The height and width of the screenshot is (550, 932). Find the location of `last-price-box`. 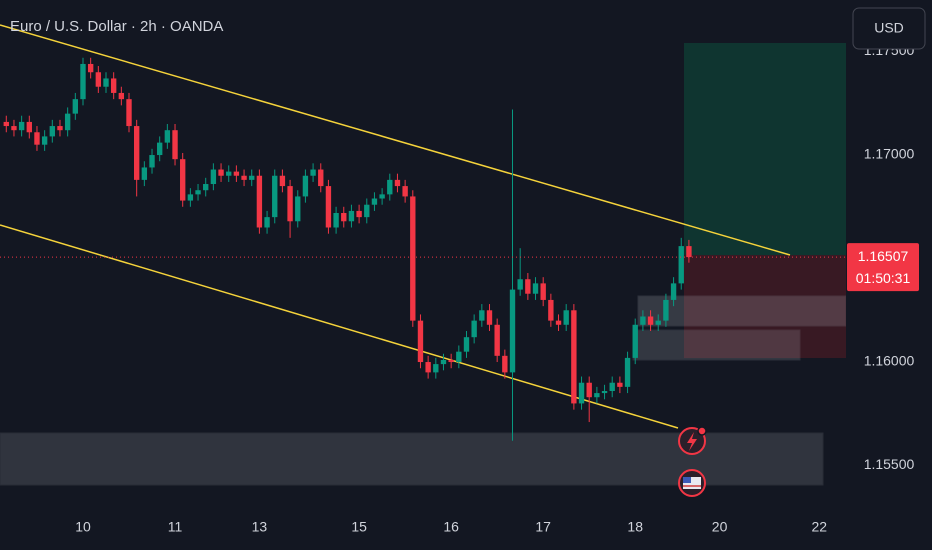

last-price-box is located at coordinates (883, 267).